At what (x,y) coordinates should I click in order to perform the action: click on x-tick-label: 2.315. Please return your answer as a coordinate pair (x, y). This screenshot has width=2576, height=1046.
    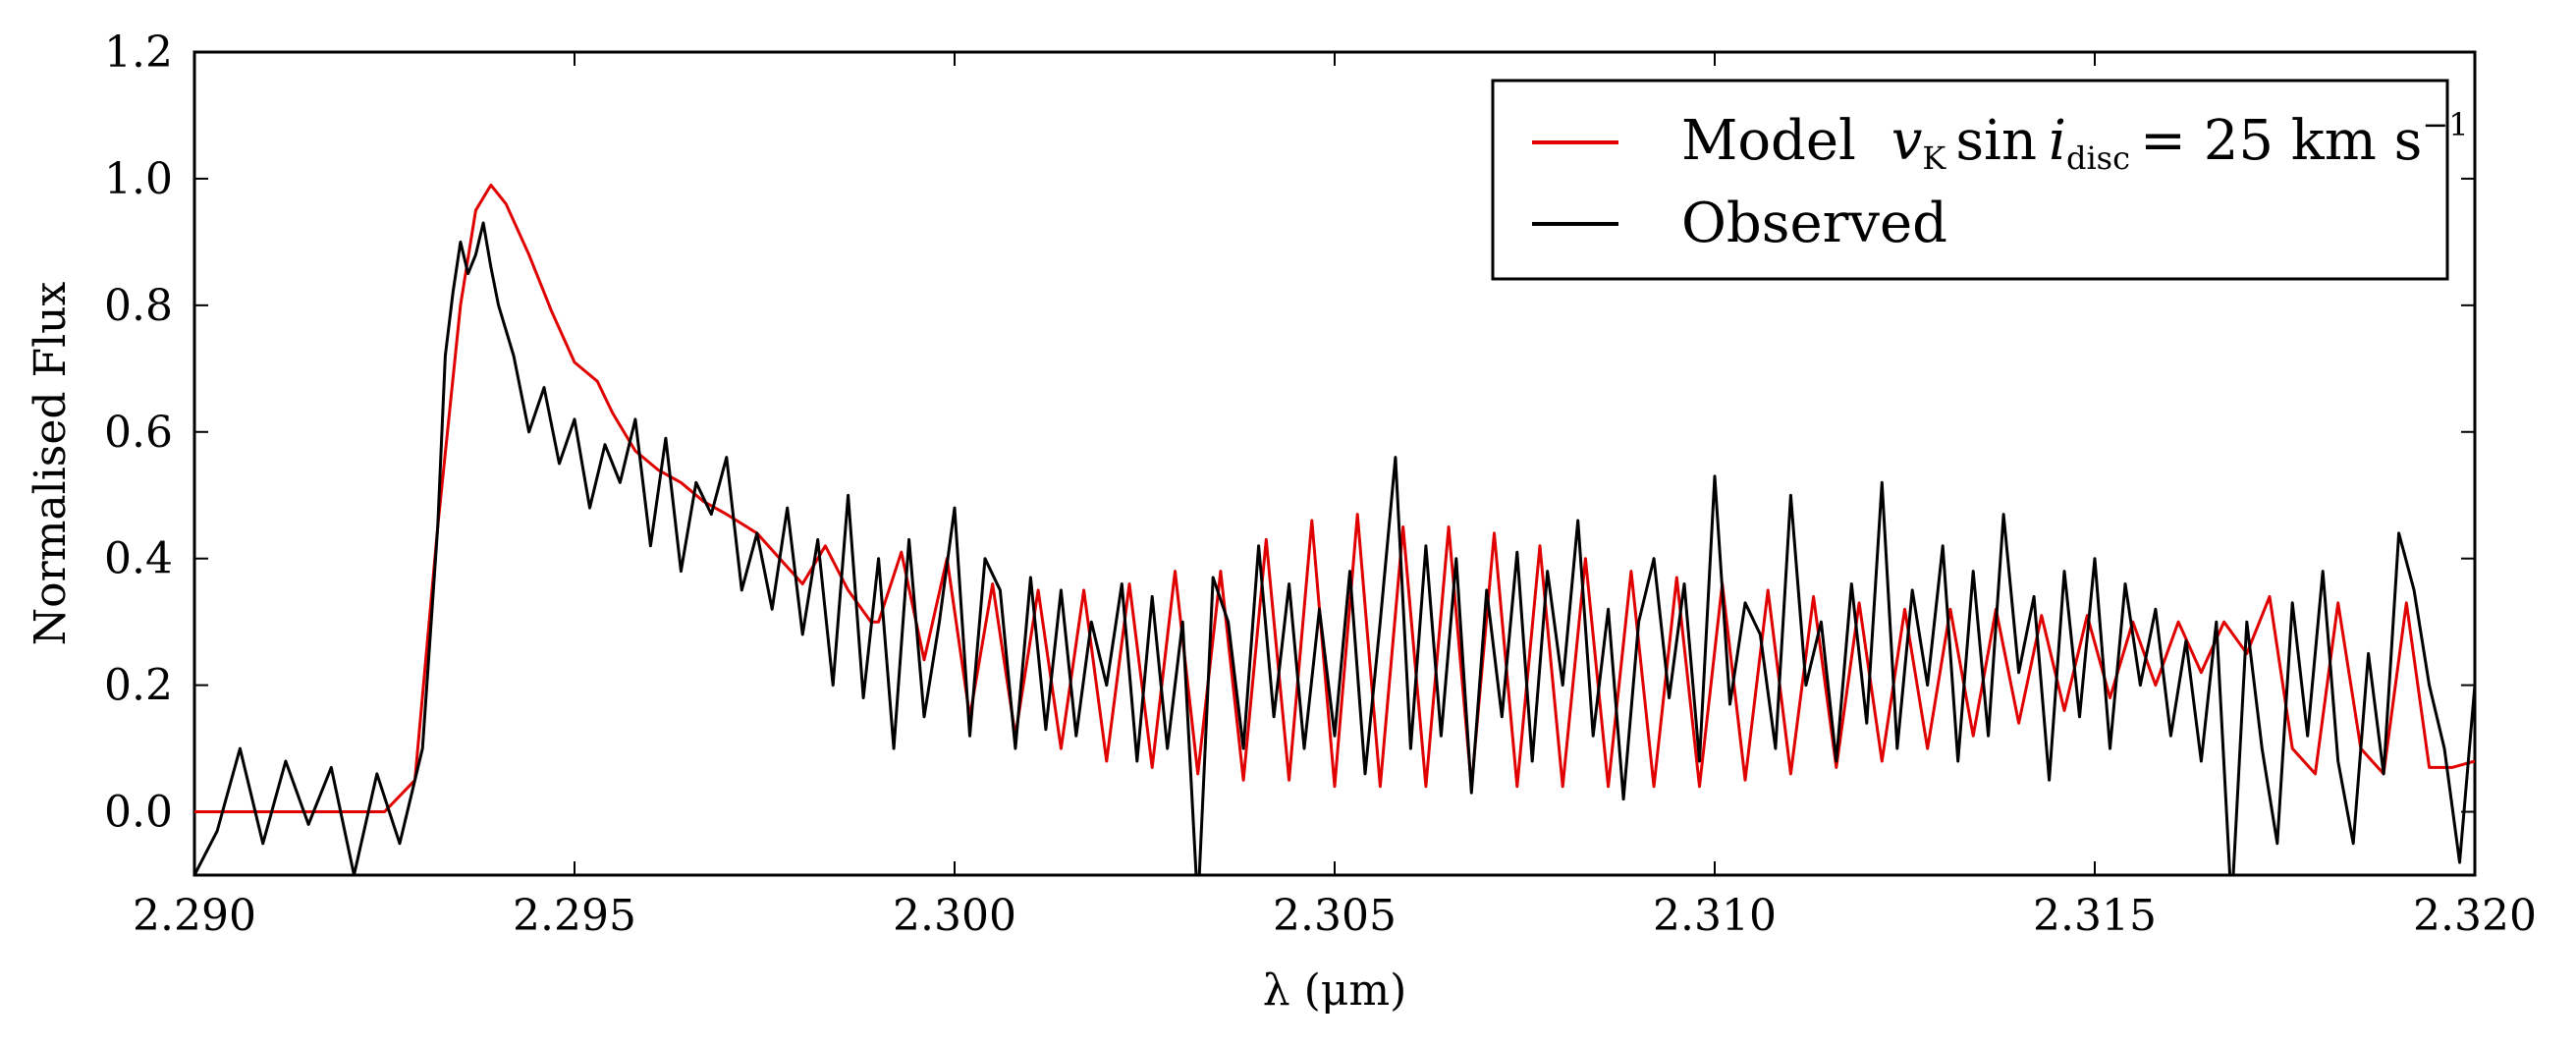
    Looking at the image, I should click on (2095, 916).